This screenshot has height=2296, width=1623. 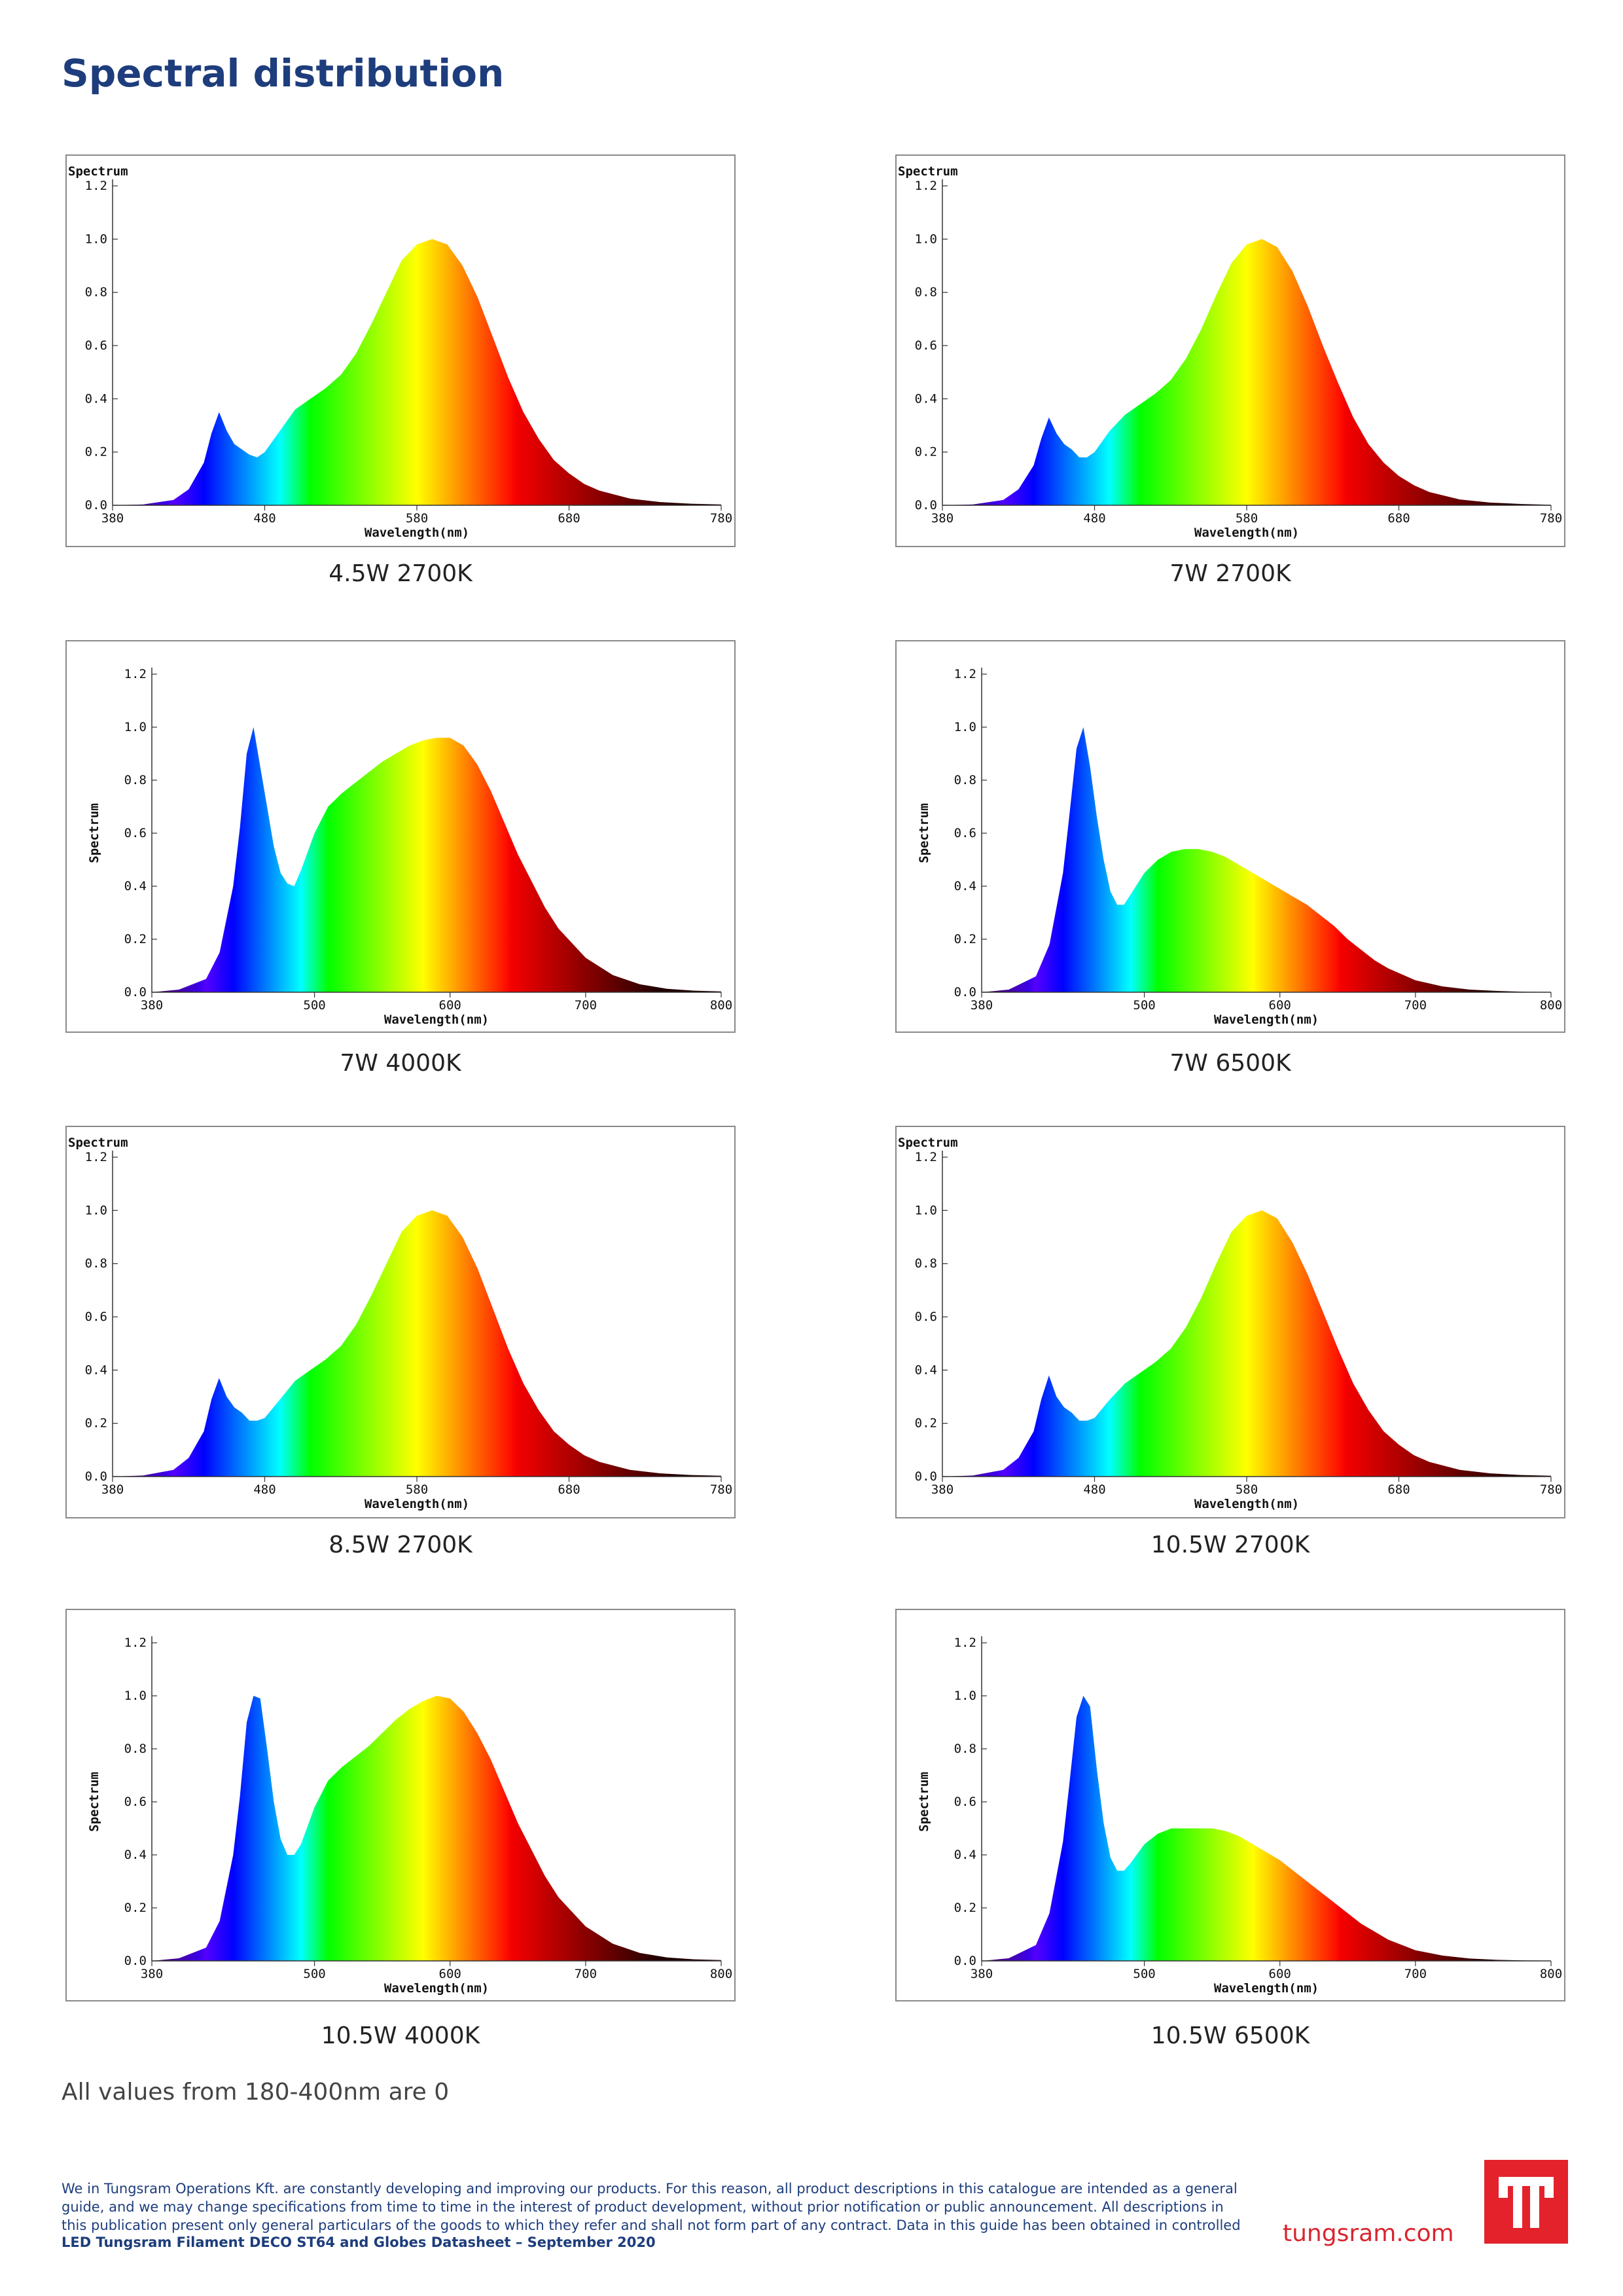 I want to click on chart-caption: 7W 6500K, so click(x=1230, y=1063).